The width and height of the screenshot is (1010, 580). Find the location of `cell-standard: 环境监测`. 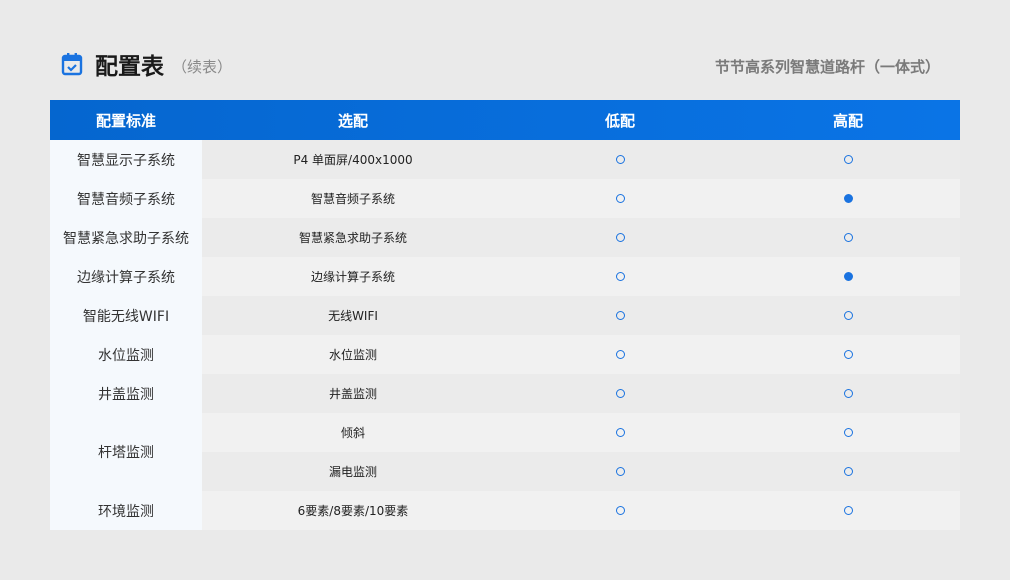

cell-standard: 环境监测 is located at coordinates (126, 510).